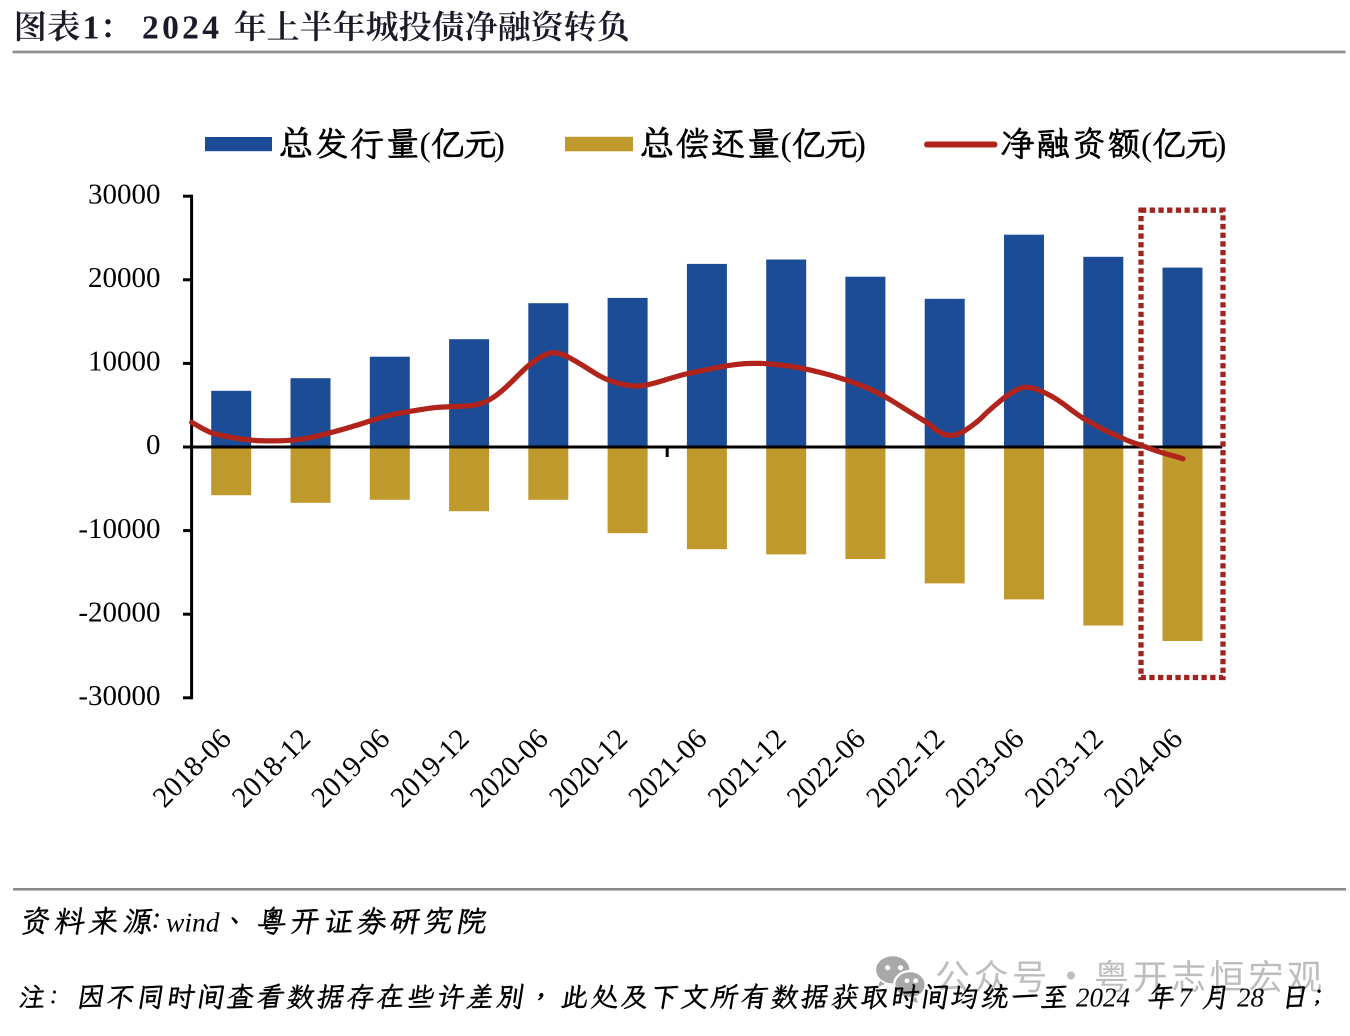 This screenshot has height=1036, width=1350. What do you see at coordinates (119, 612) in the screenshot?
I see `svg-text: -20000` at bounding box center [119, 612].